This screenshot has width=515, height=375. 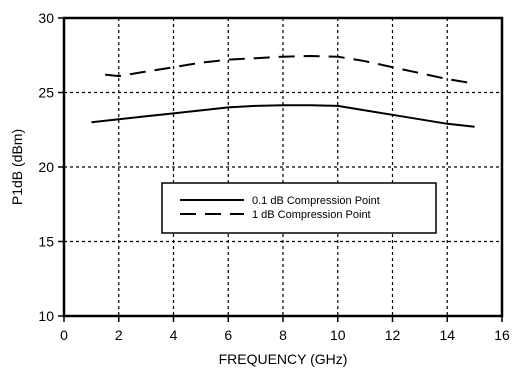 I want to click on x-tick-label: 12, so click(x=393, y=335).